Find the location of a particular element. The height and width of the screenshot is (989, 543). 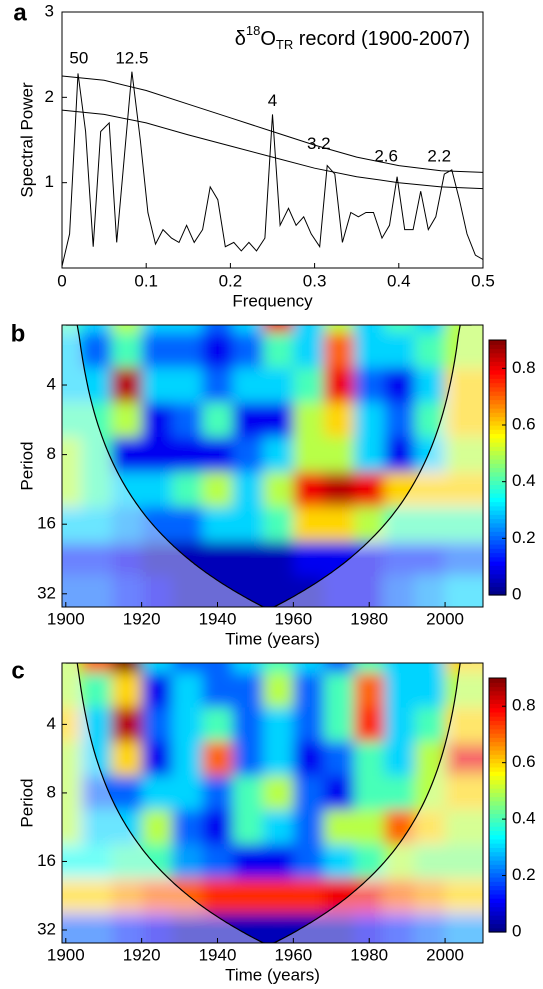

y-axis-label: Period is located at coordinates (26, 465).